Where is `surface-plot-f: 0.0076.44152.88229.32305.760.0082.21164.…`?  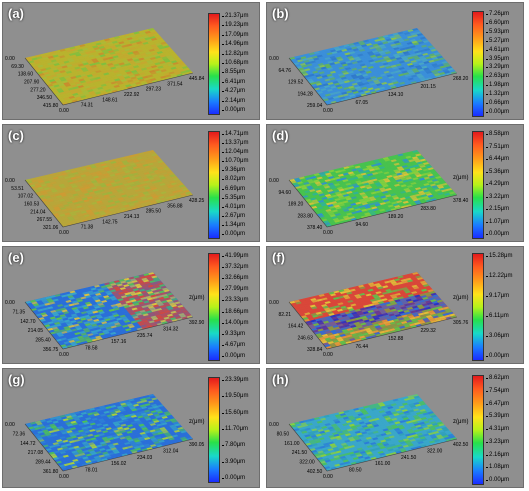 surface-plot-f: 0.0076.44152.88229.32305.760.0082.21164.… is located at coordinates (369, 315).